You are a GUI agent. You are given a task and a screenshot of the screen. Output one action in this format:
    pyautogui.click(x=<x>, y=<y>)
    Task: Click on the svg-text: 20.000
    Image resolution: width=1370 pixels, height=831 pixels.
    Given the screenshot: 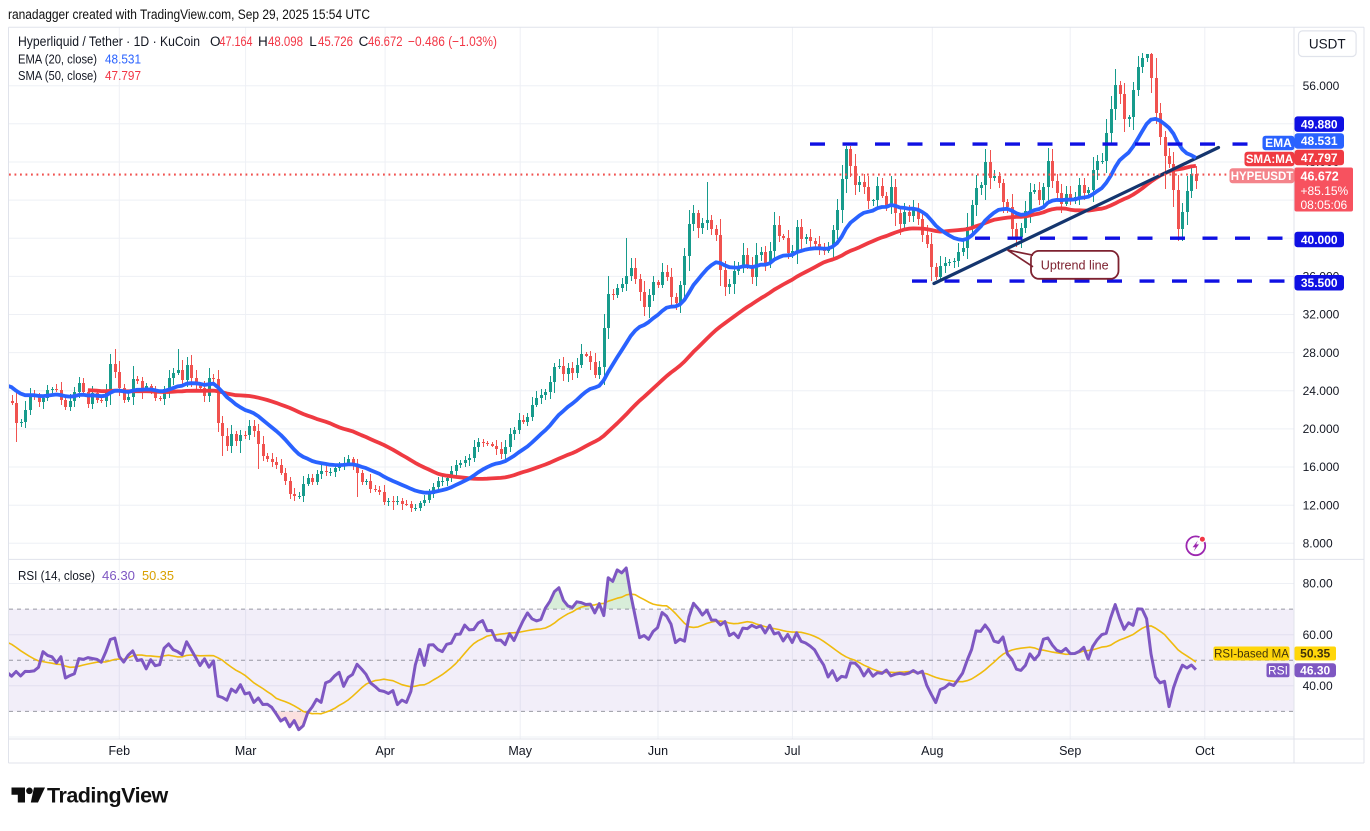 What is the action you would take?
    pyautogui.click(x=1321, y=429)
    